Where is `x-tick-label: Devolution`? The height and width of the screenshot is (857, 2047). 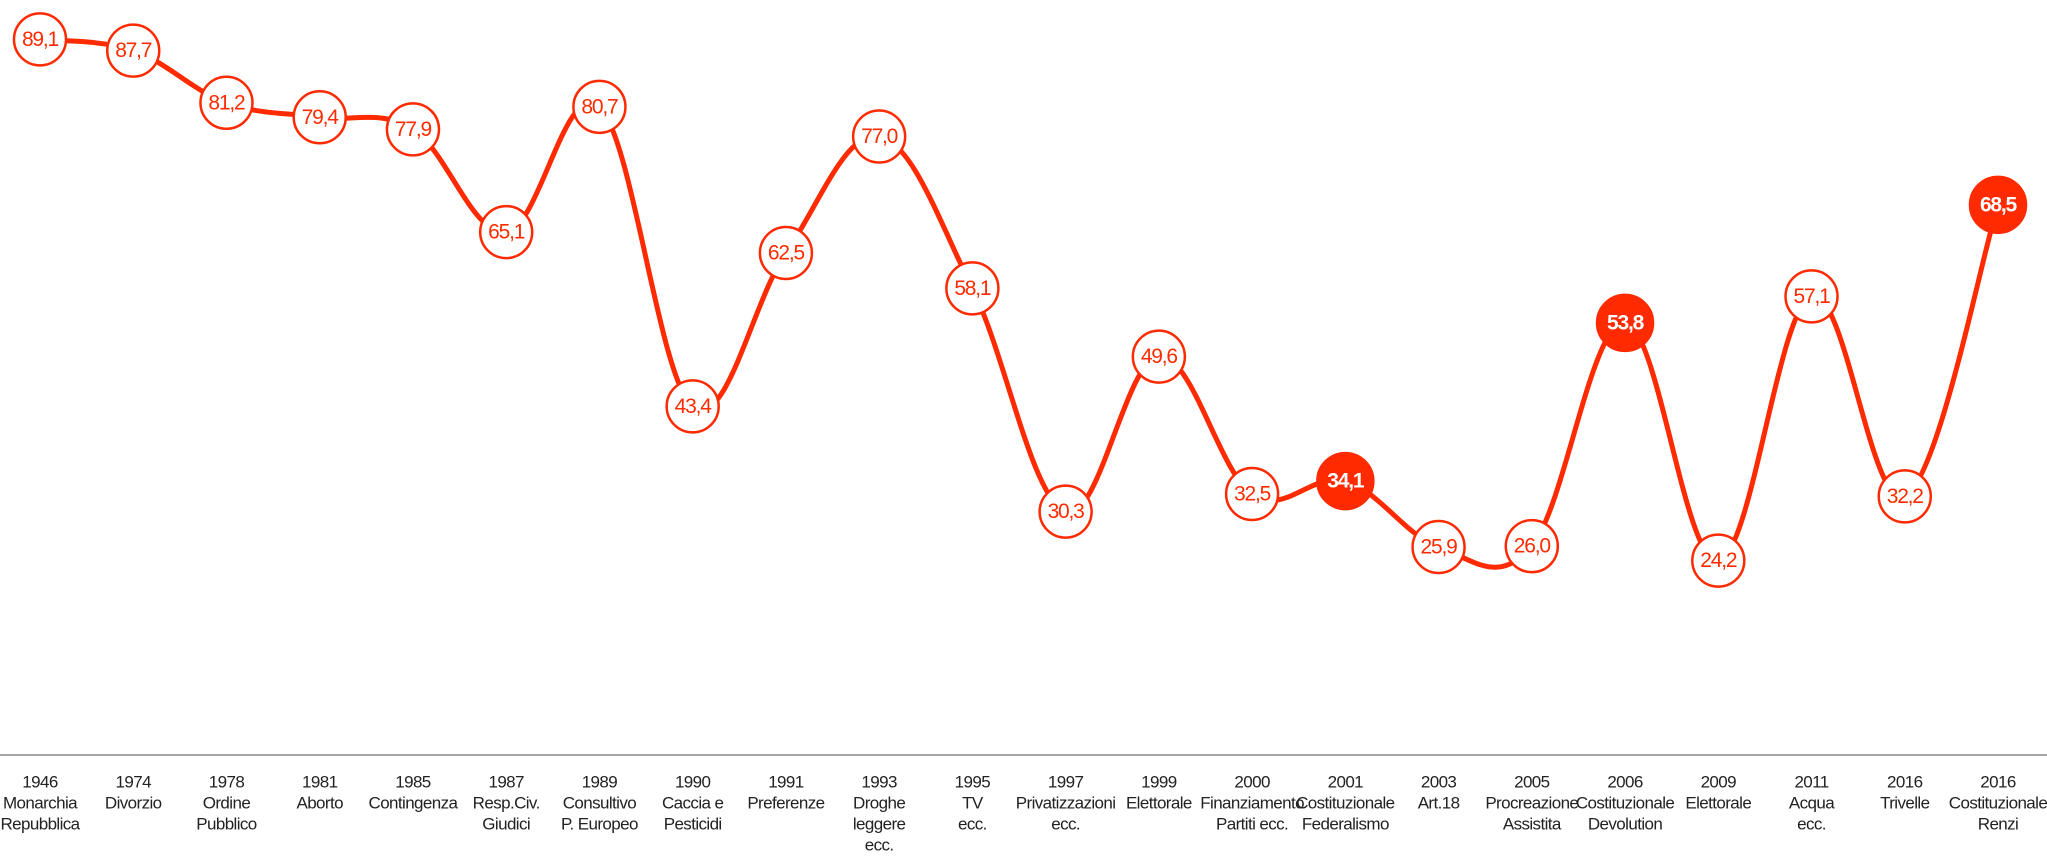 x-tick-label: Devolution is located at coordinates (1625, 823).